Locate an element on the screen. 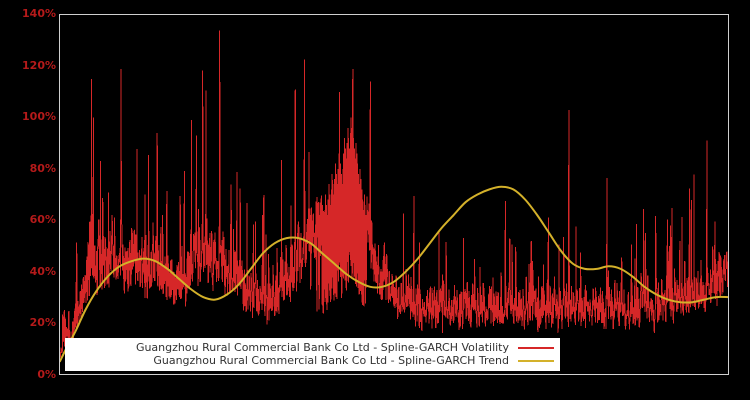 This screenshot has height=400, width=750. y-axis-tick-120pct: 120% is located at coordinates (39, 65).